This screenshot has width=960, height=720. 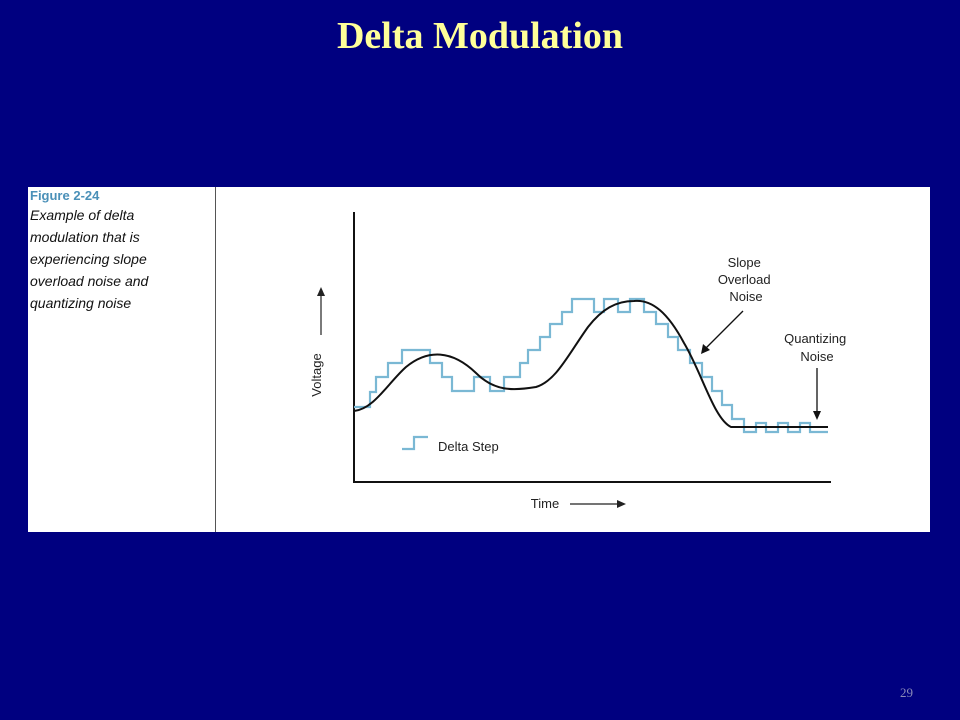 I want to click on legend-label: Delta Step, so click(x=468, y=446).